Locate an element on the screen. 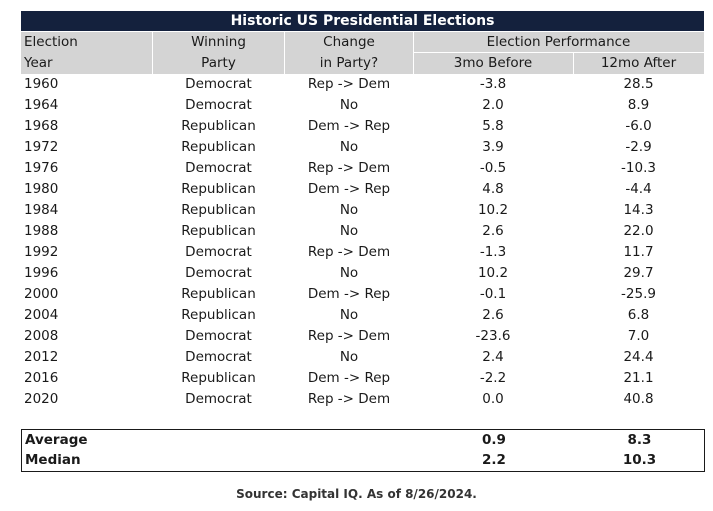 The image size is (713, 511). cell-3mo-before: 5.8 is located at coordinates (493, 126).